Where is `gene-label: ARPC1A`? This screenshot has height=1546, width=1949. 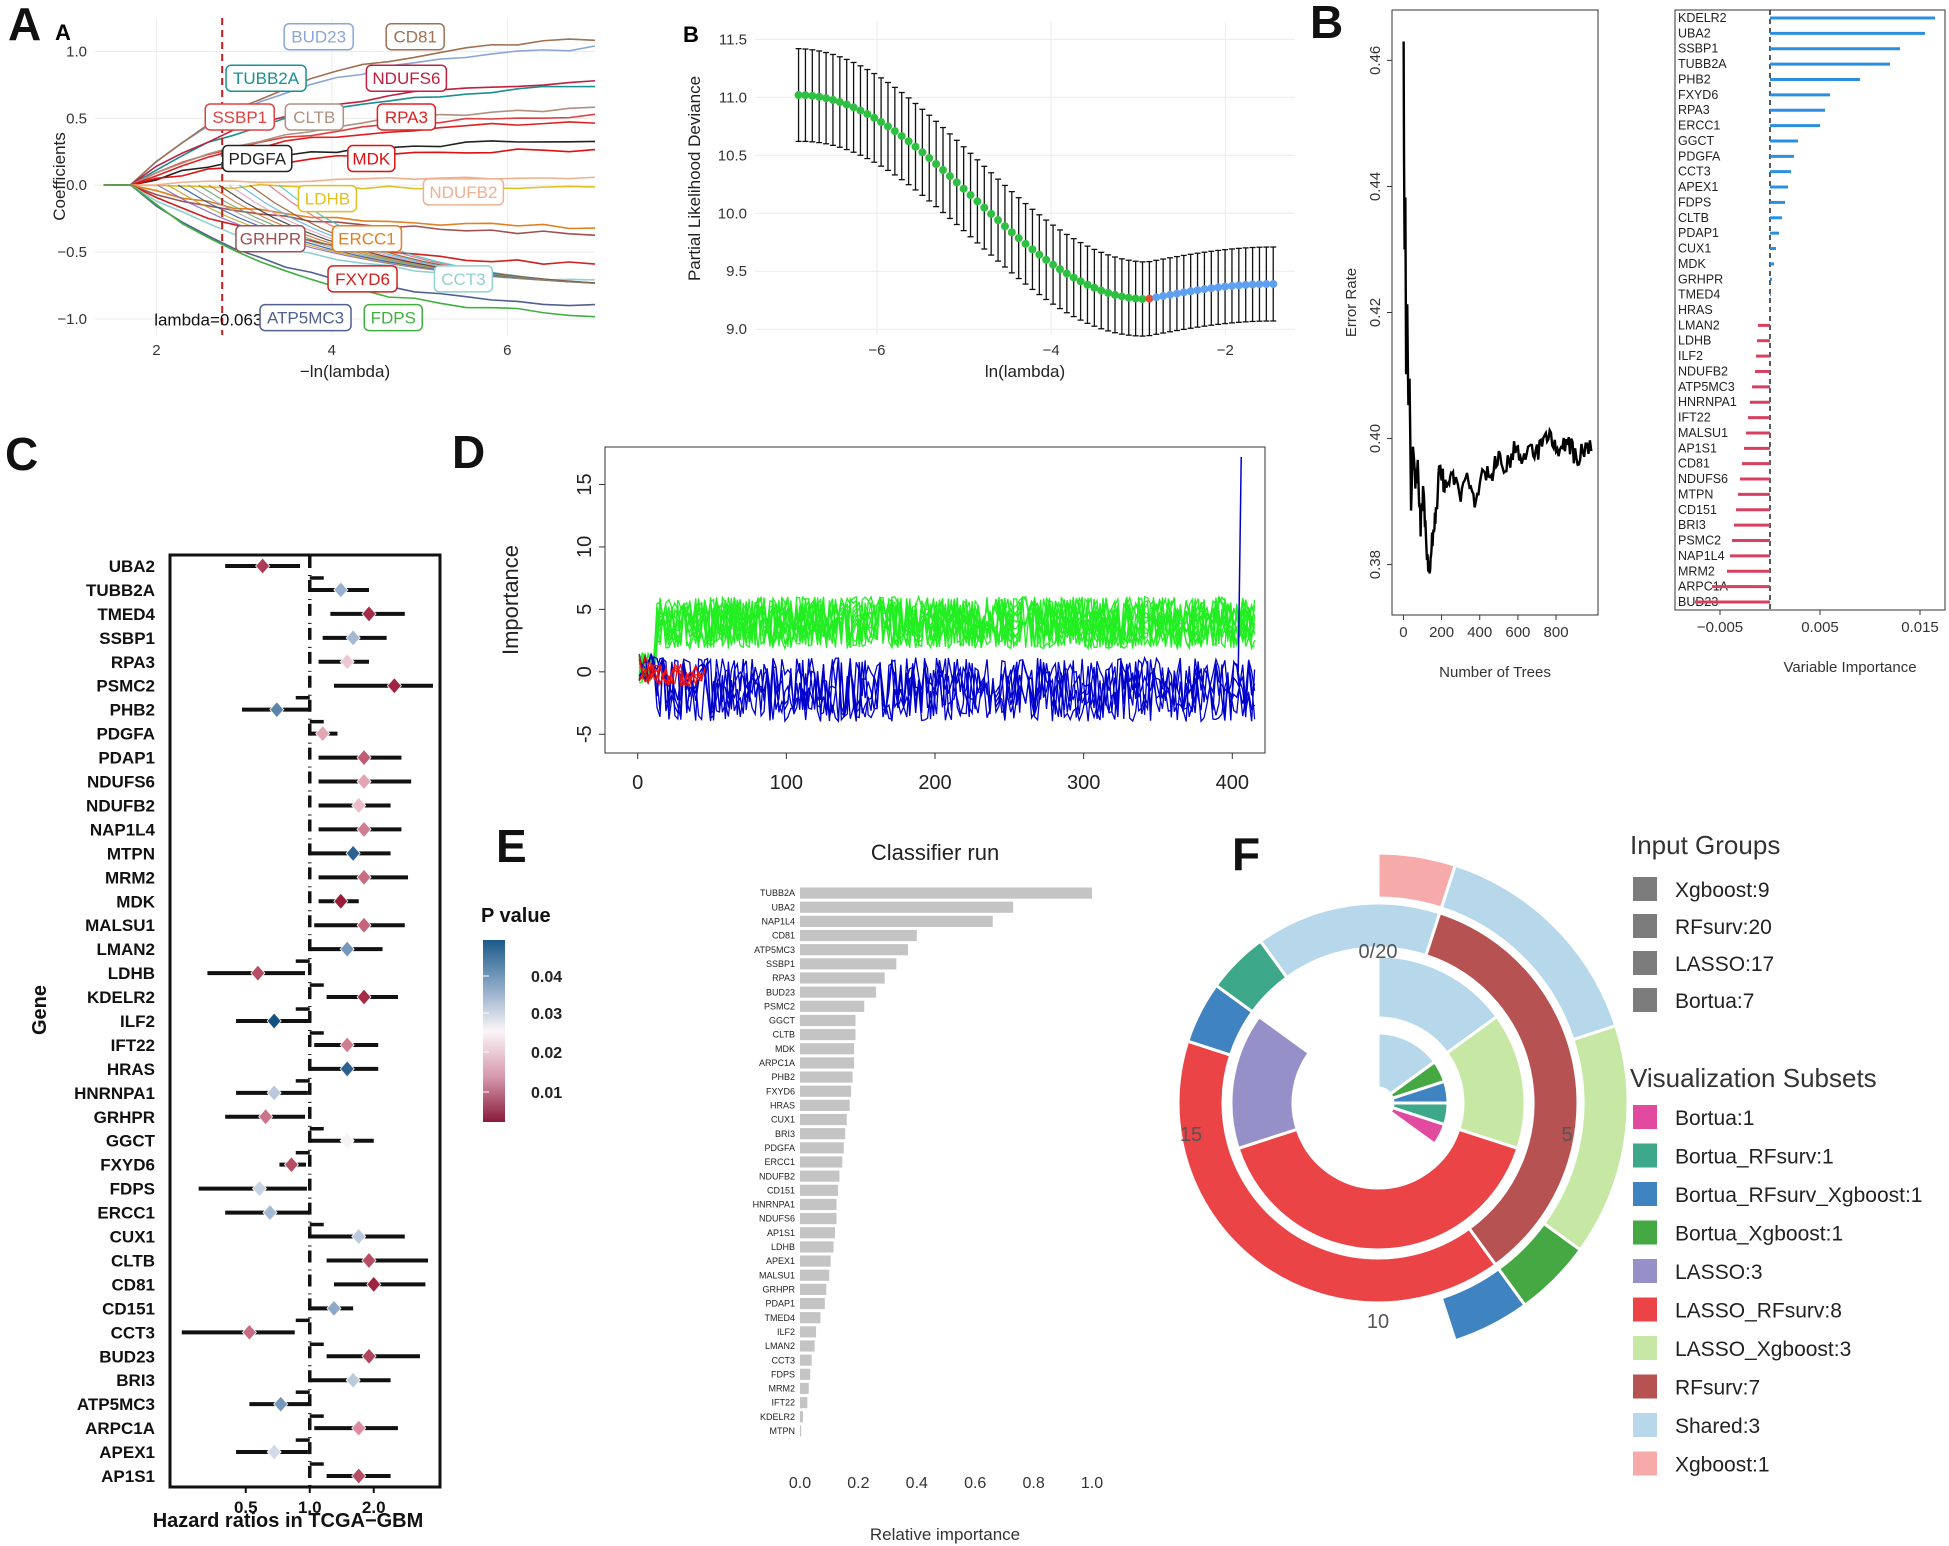 gene-label: ARPC1A is located at coordinates (120, 1428).